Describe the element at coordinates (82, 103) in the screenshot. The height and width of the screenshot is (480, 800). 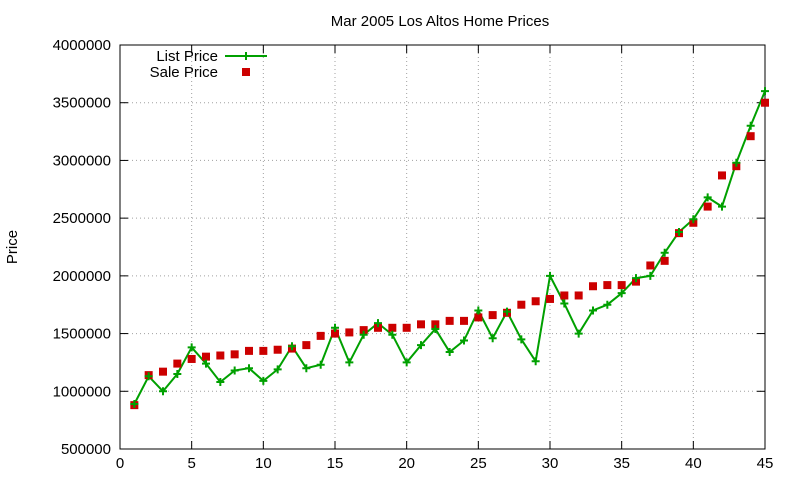
I see `y-tick-label: 3500000` at that location.